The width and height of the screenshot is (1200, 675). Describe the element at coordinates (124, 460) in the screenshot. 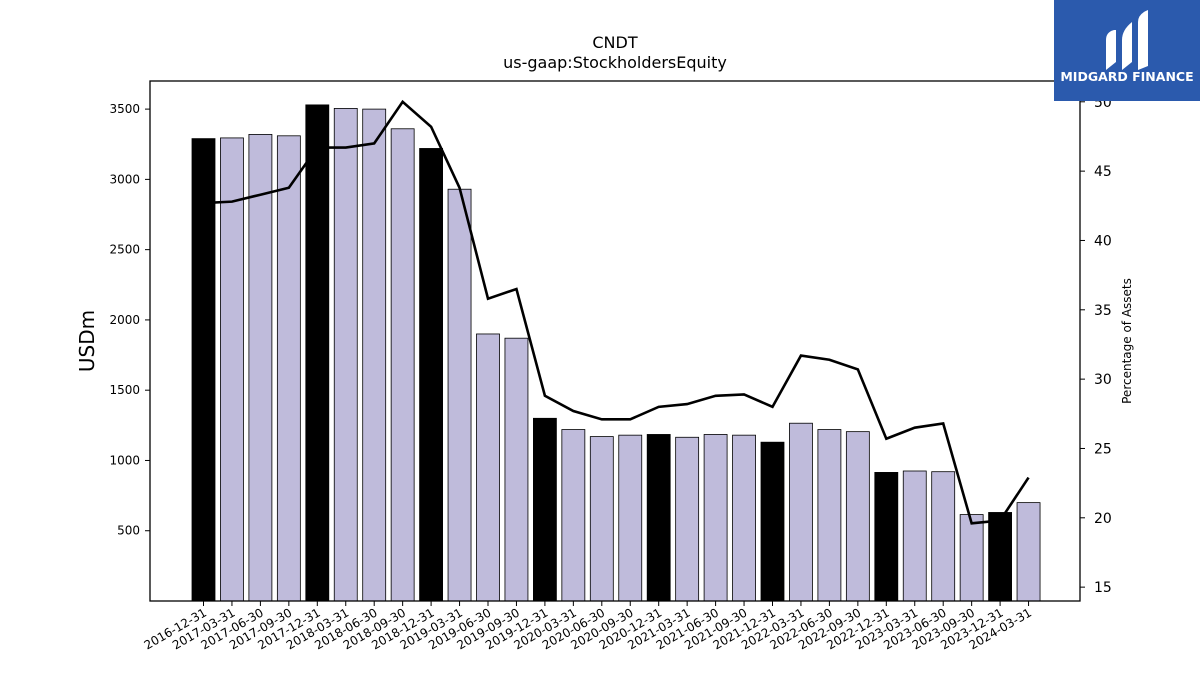

I see `y-tick-label: 1000` at that location.